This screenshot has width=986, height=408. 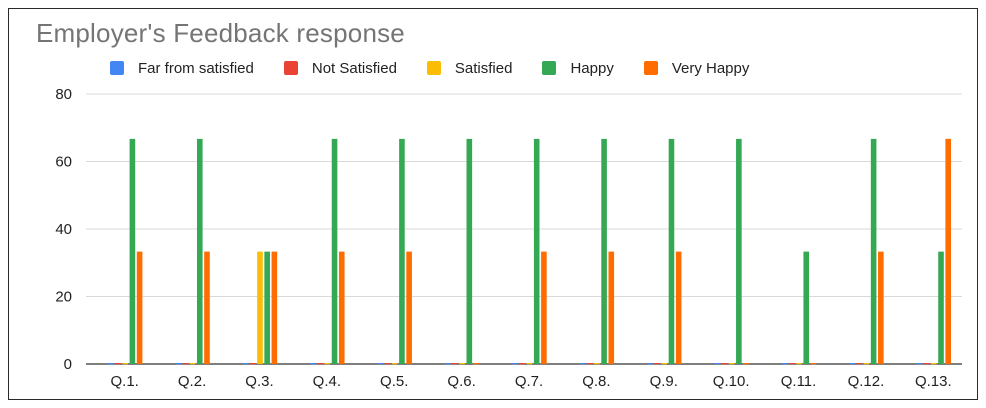 I want to click on legend-item-happy: Happy, so click(x=578, y=68).